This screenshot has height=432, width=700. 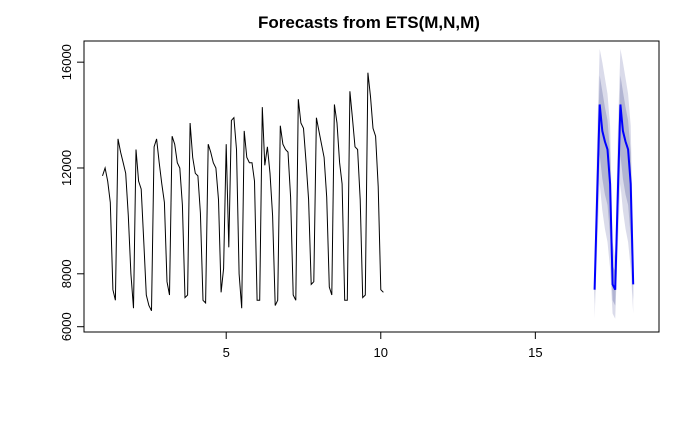 I want to click on chart-title: Forecasts from ETS(M,N,M), so click(x=369, y=22).